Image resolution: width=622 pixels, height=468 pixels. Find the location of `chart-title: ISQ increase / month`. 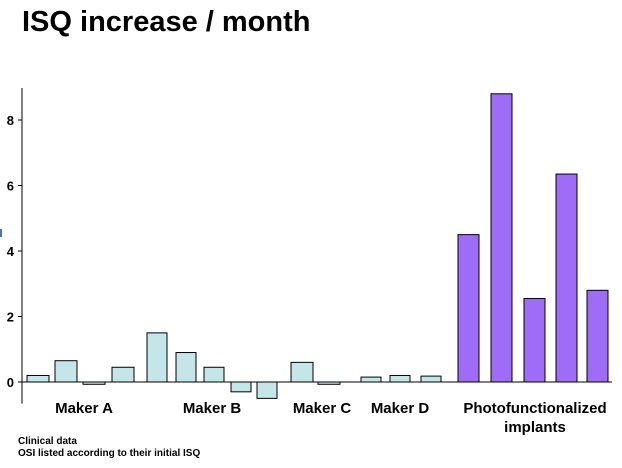

chart-title: ISQ increase / month is located at coordinates (166, 22).